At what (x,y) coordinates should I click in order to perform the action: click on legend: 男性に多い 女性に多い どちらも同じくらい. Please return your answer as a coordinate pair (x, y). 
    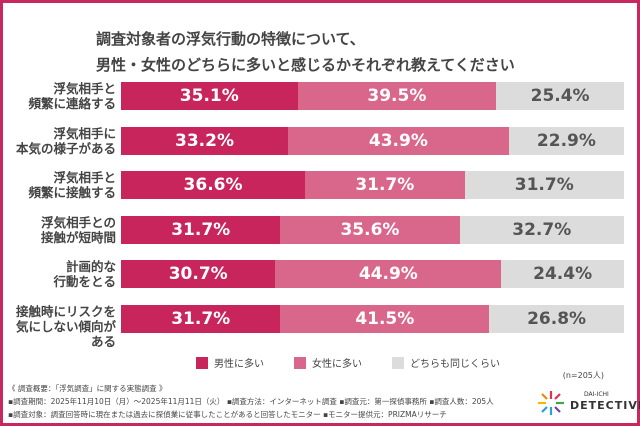
    Looking at the image, I should click on (348, 362).